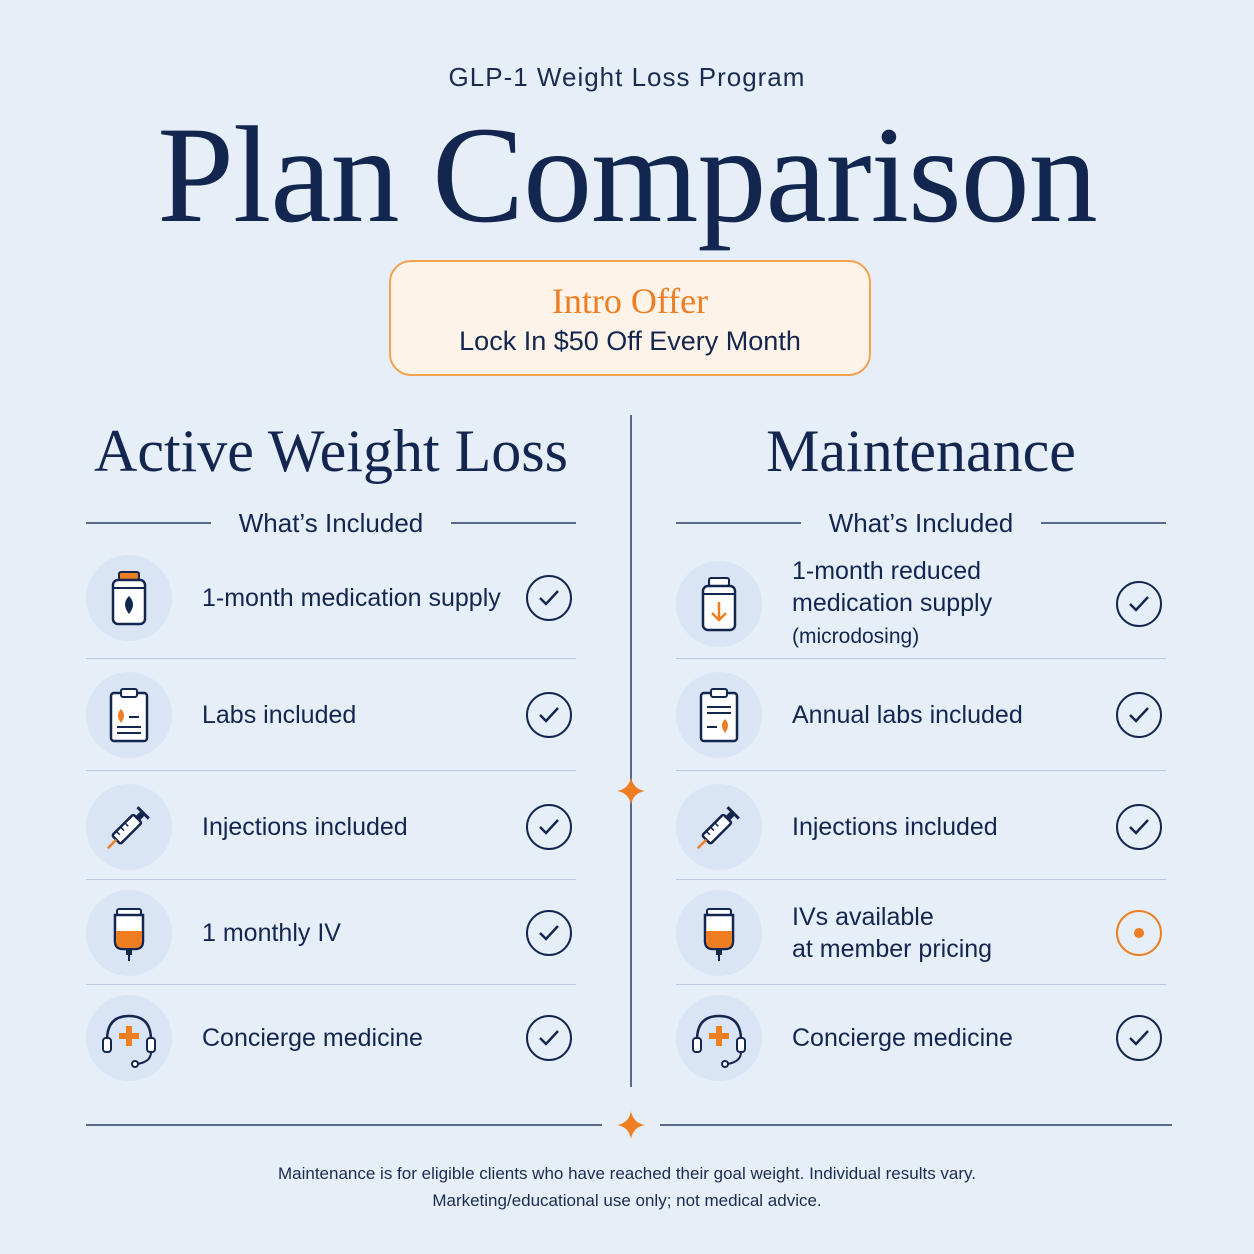 This screenshot has width=1254, height=1254. I want to click on item-label-line1: IVs available, so click(863, 917).